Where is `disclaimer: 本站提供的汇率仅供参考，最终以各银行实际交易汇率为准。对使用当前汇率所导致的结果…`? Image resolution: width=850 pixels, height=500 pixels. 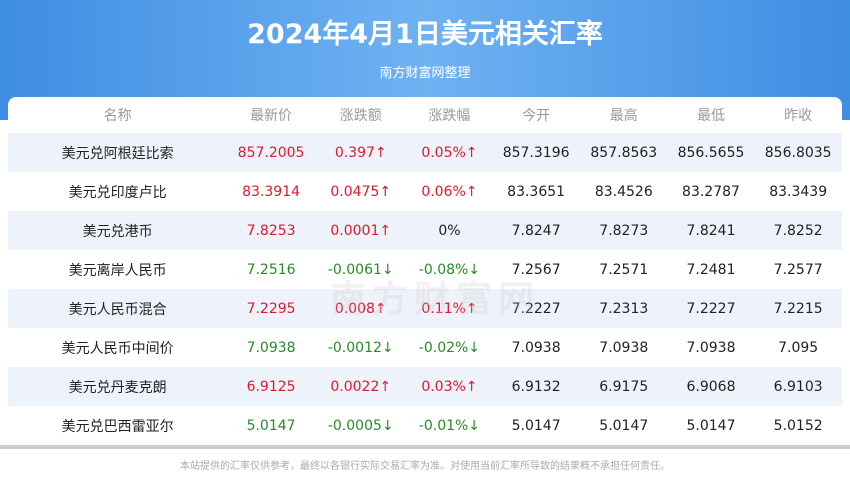
disclaimer: 本站提供的汇率仅供参考，最终以各银行实际交易汇率为准。对使用当前汇率所导致的结果… is located at coordinates (425, 466).